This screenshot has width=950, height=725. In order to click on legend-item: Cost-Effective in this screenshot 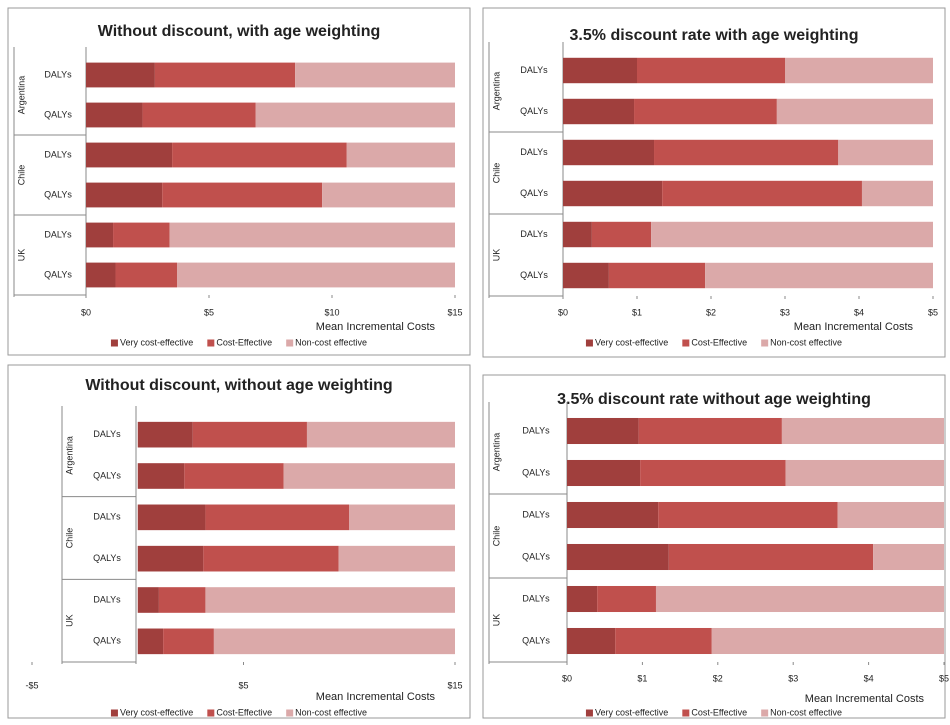, I will do `click(239, 712)`.